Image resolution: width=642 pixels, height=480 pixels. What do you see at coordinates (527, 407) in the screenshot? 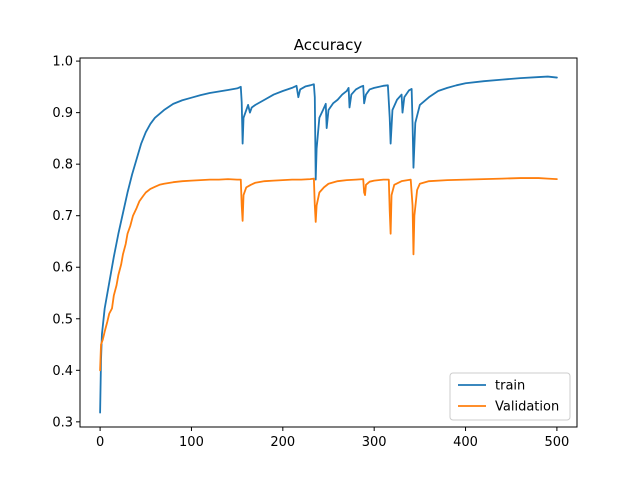
I see `legend-label-validation: Validation` at bounding box center [527, 407].